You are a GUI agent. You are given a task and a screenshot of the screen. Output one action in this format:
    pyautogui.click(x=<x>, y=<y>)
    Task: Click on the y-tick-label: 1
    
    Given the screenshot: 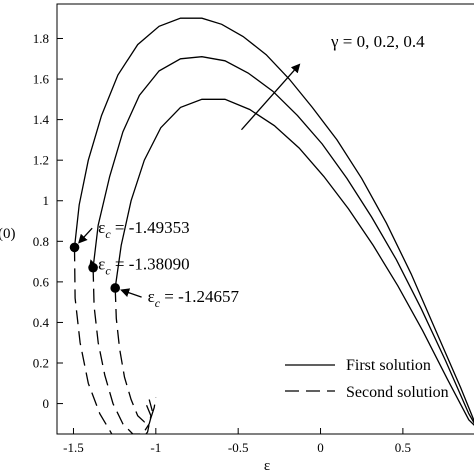 What is the action you would take?
    pyautogui.click(x=46, y=200)
    